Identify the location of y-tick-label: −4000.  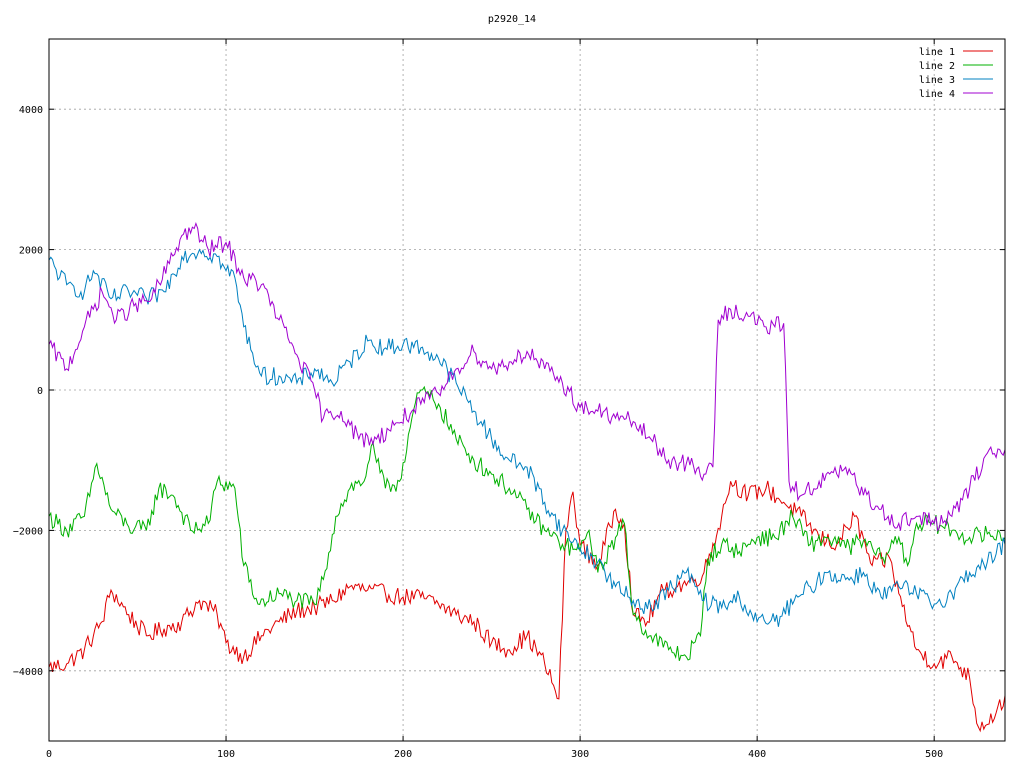
(28, 672).